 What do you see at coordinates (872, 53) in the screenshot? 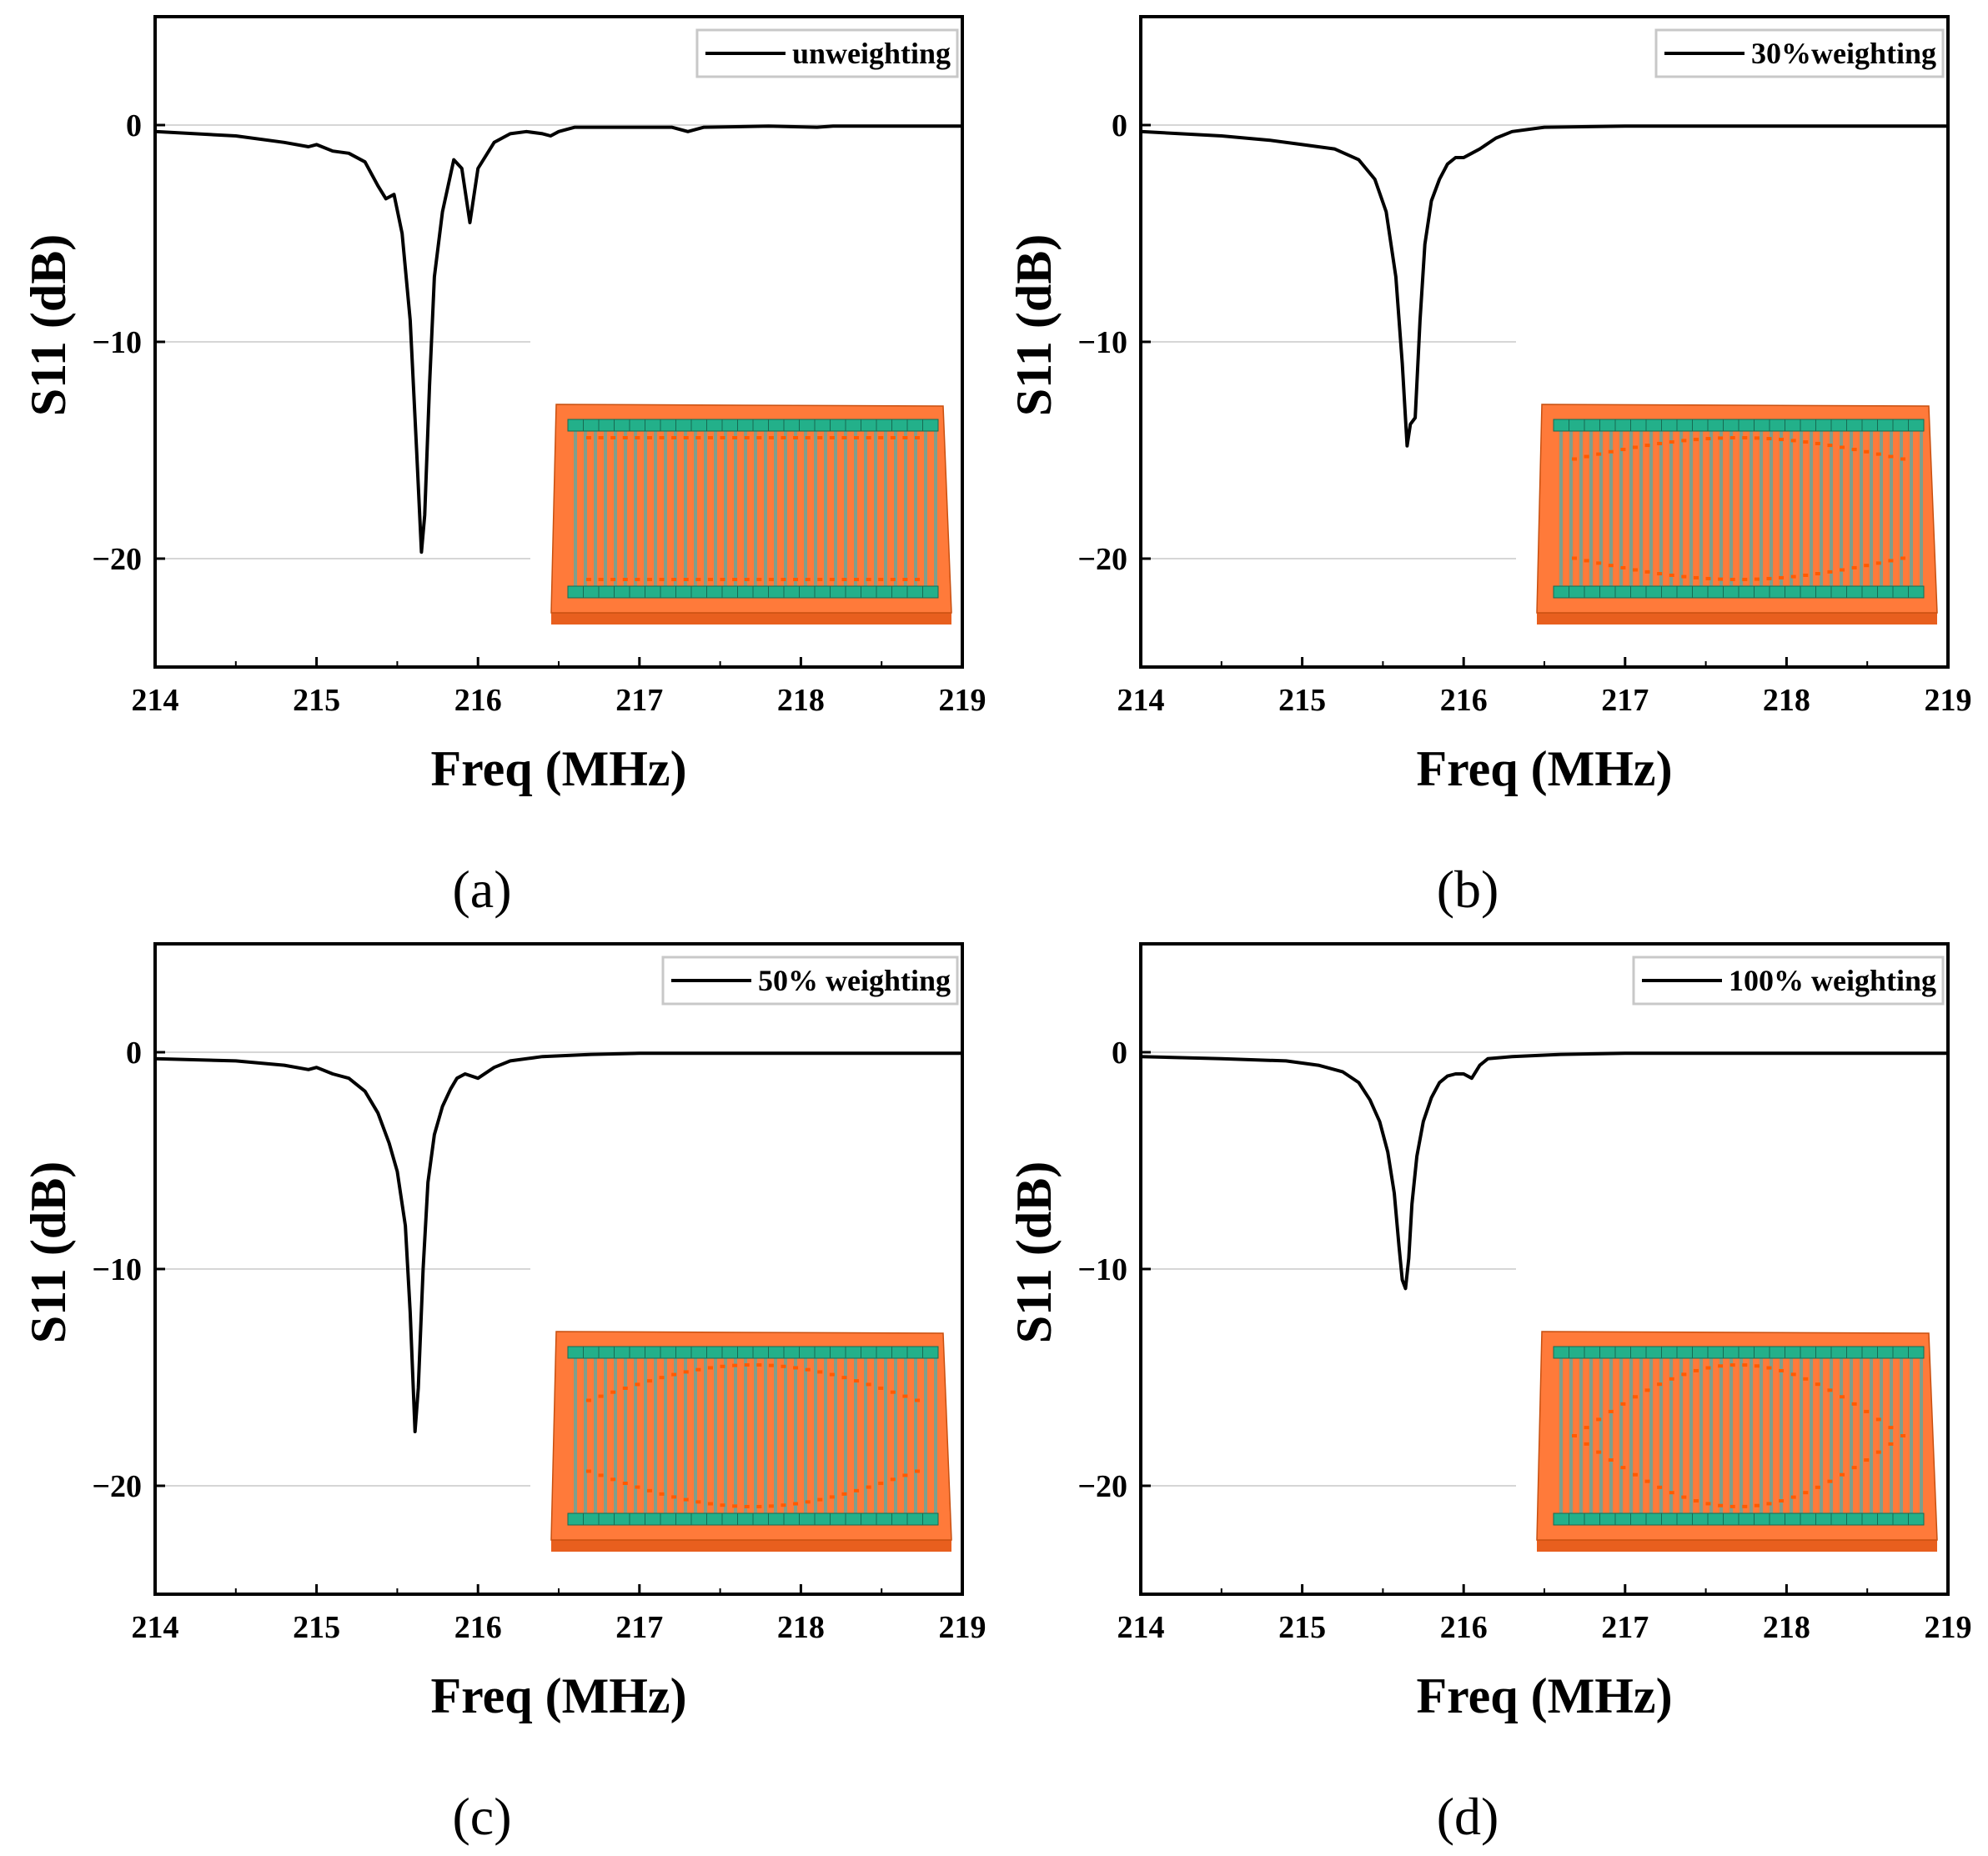
I see `legend-label: unweighting` at bounding box center [872, 53].